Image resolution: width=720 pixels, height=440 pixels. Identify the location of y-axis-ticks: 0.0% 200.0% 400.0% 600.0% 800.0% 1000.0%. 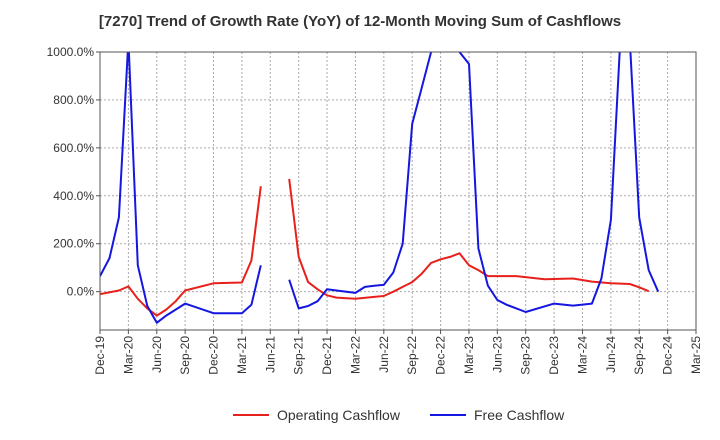
(73, 172).